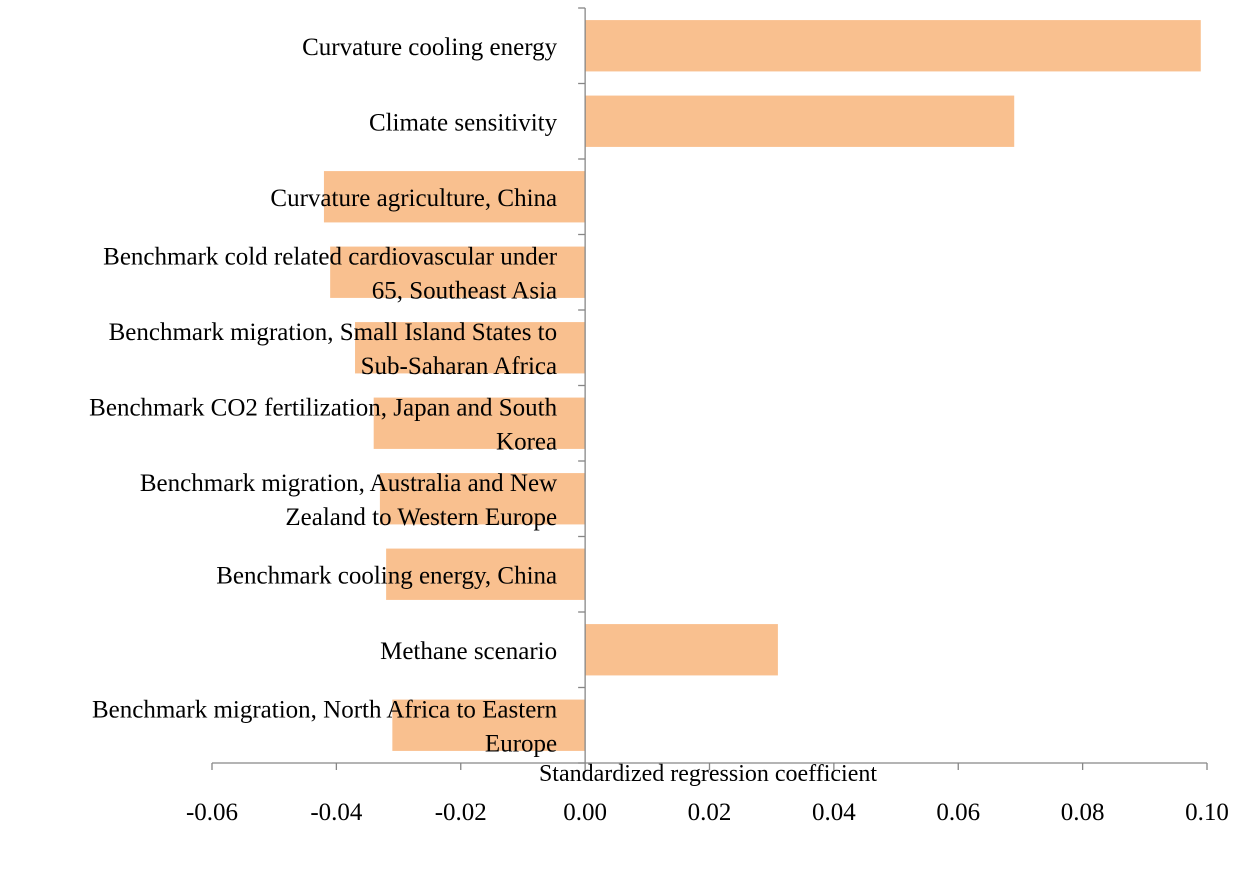  What do you see at coordinates (336, 812) in the screenshot?
I see `x-tick-label: -0.04` at bounding box center [336, 812].